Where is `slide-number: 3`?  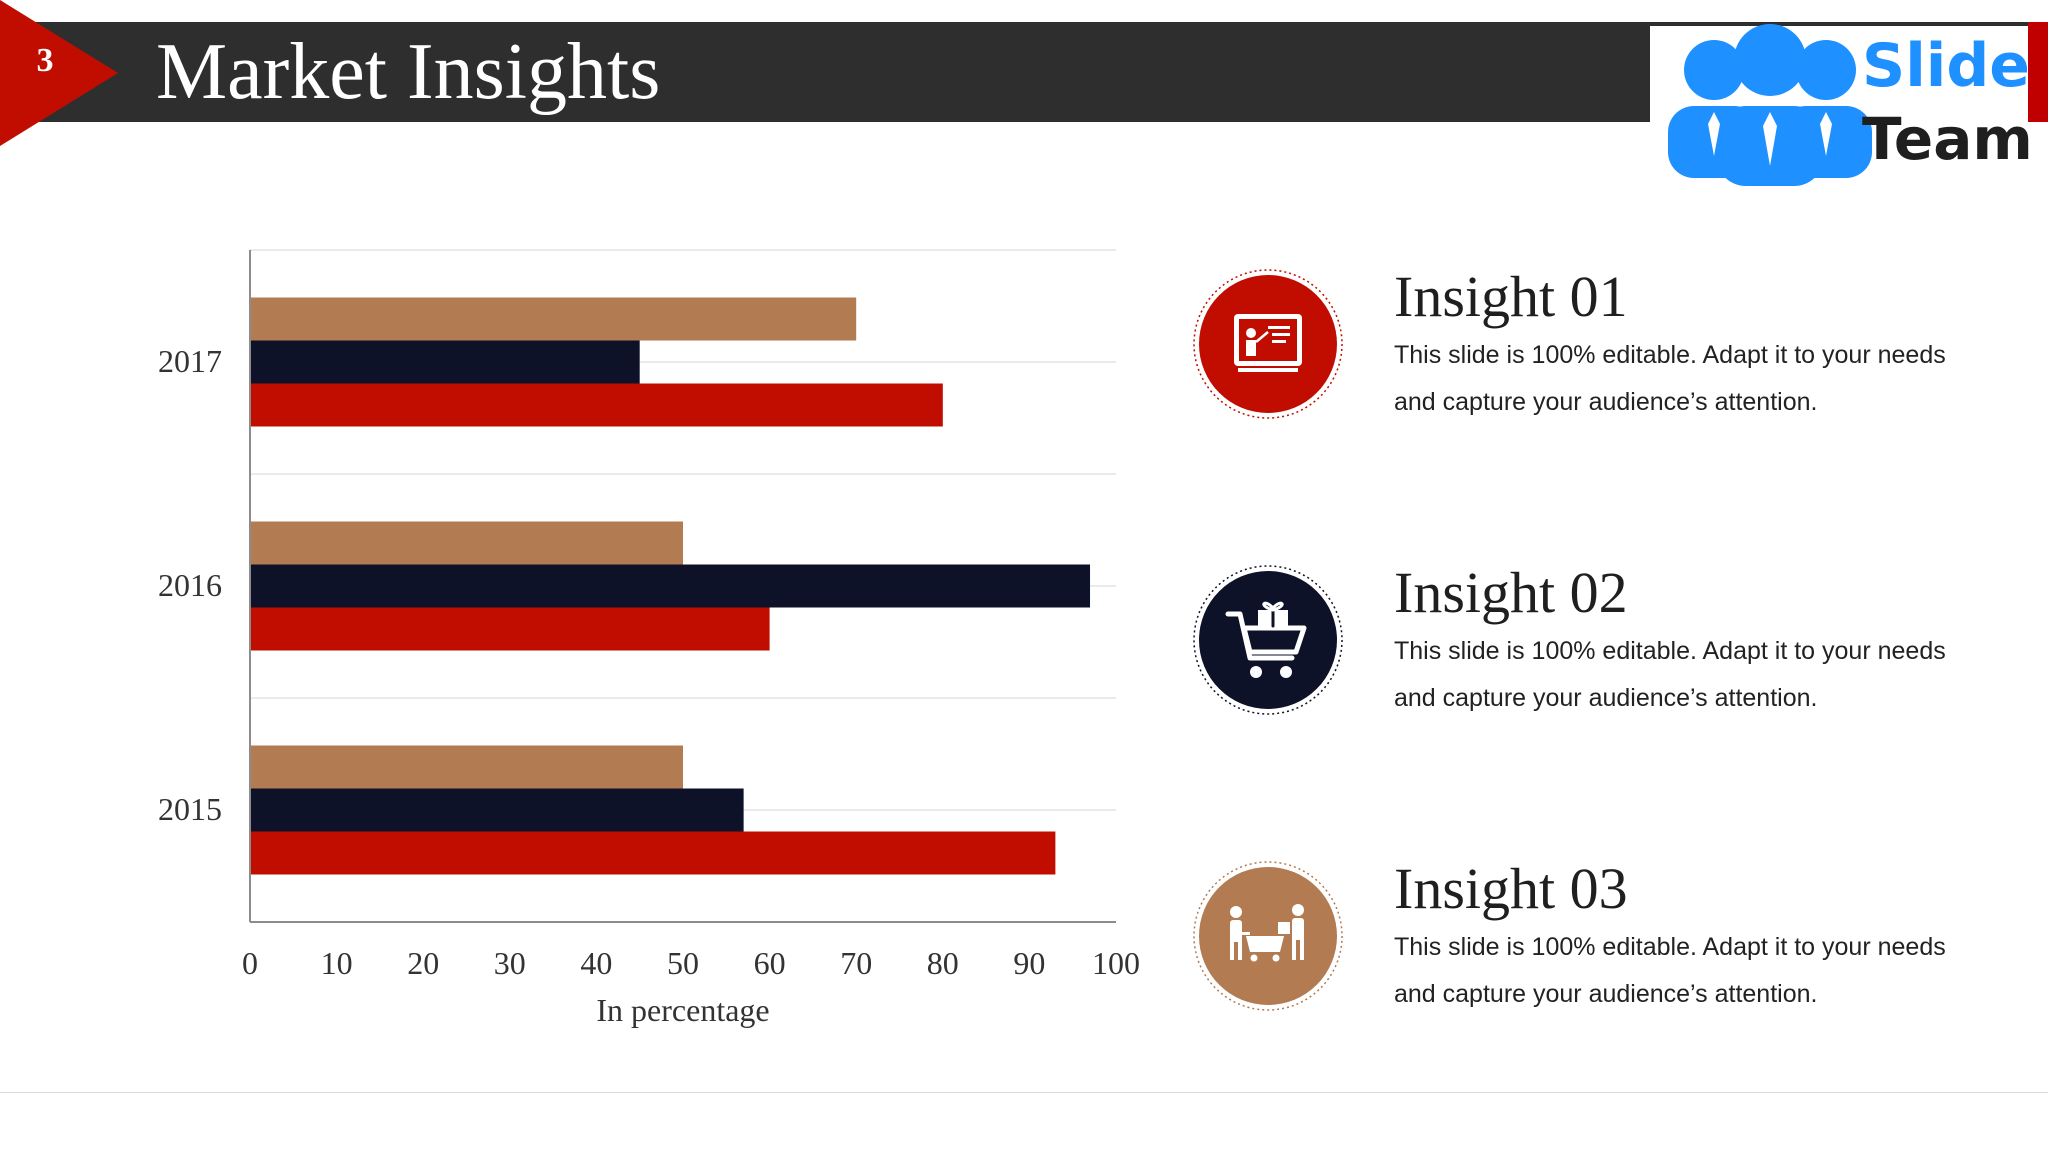
slide-number: 3 is located at coordinates (45, 60).